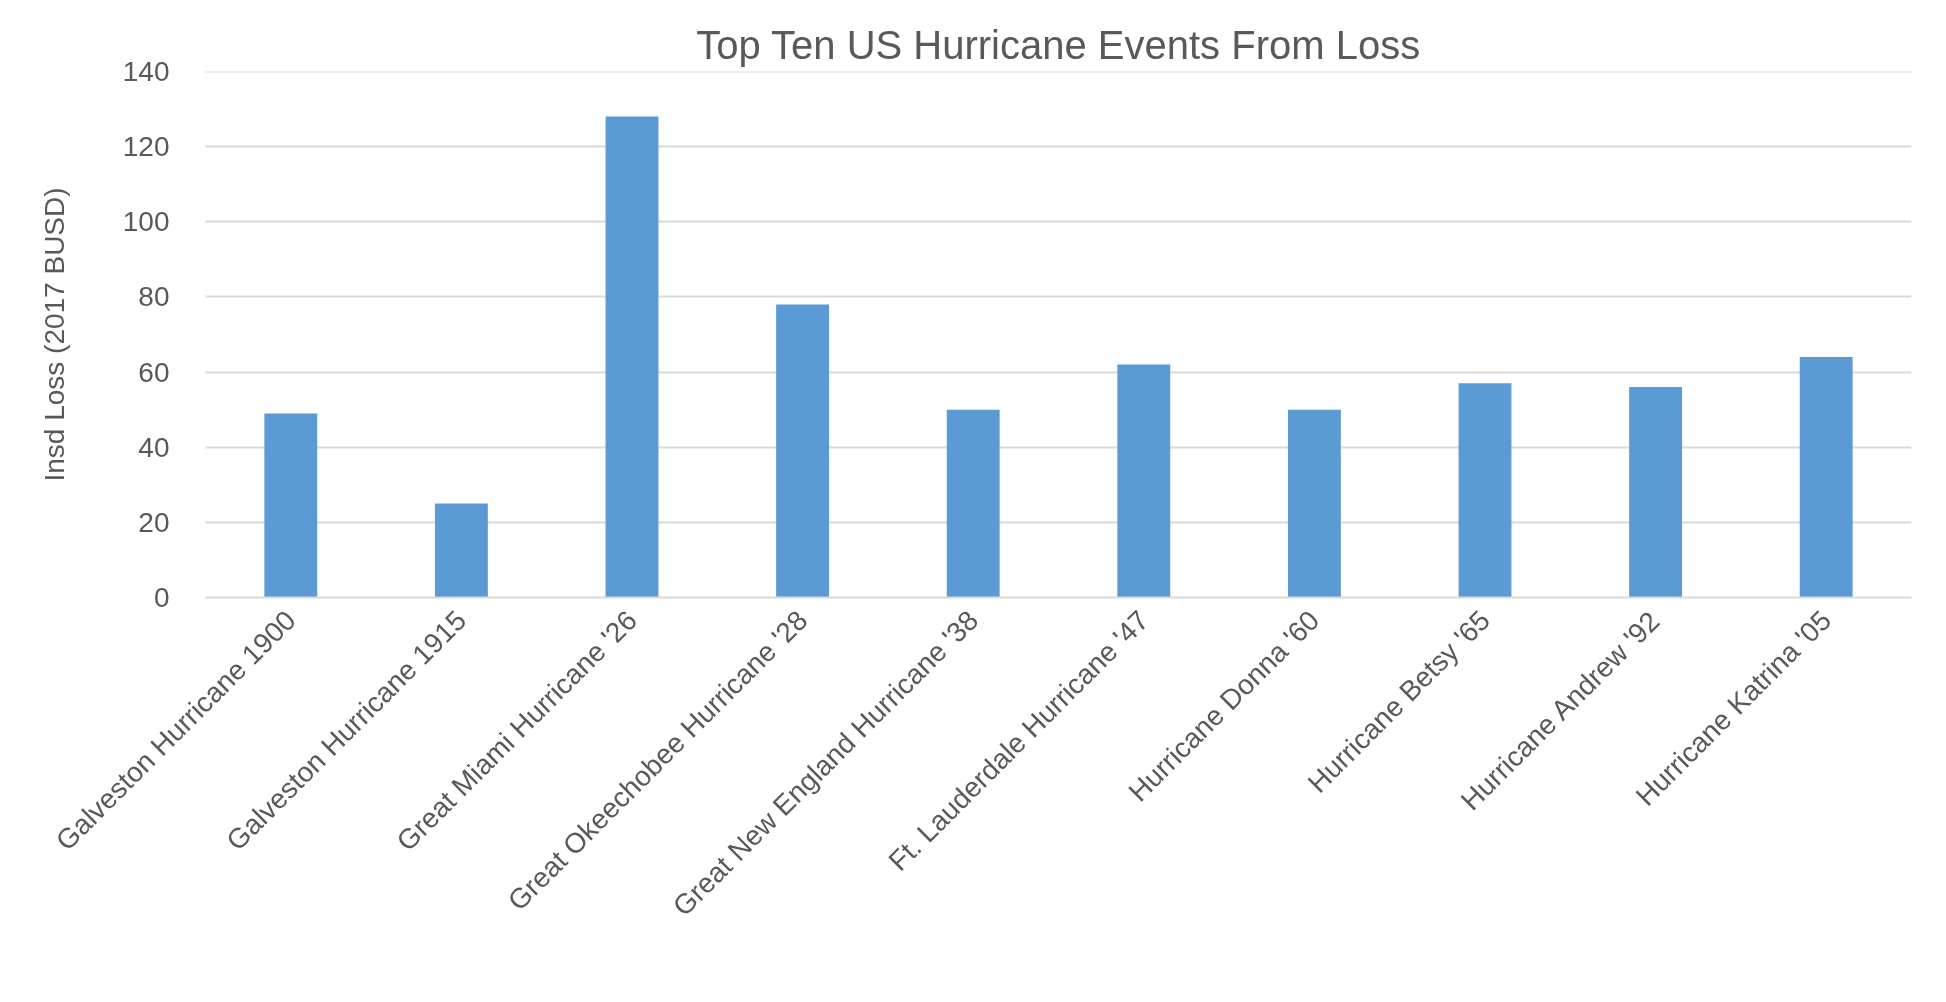 Image resolution: width=1946 pixels, height=1002 pixels. I want to click on y-tick-label: 20, so click(154, 522).